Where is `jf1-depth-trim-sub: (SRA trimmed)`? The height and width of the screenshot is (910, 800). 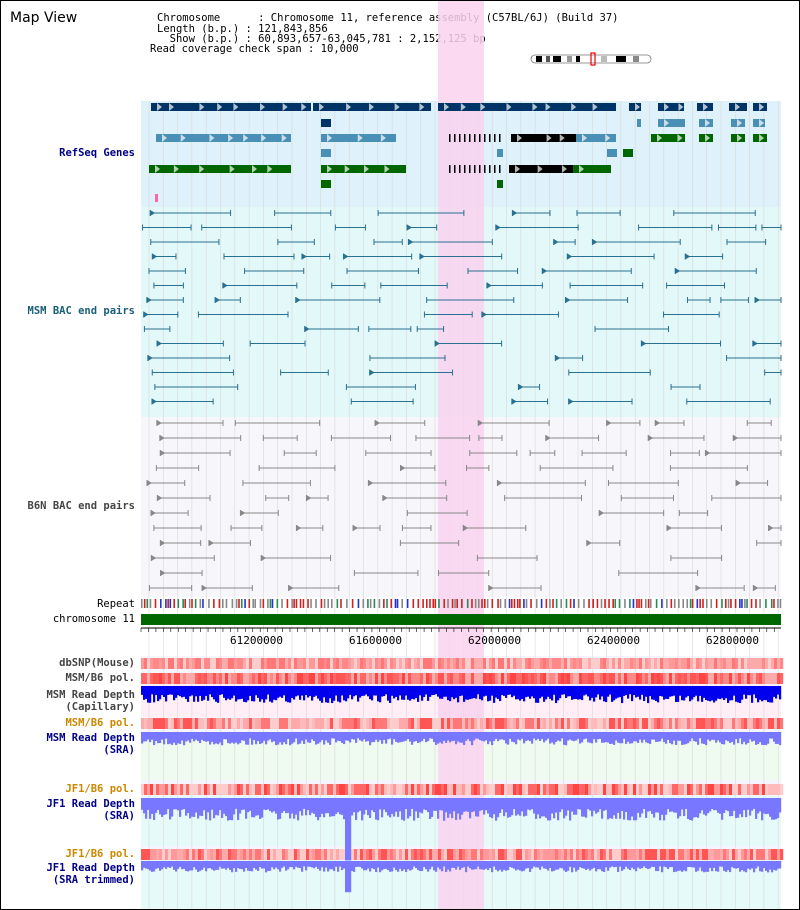
jf1-depth-trim-sub: (SRA trimmed) is located at coordinates (93, 880).